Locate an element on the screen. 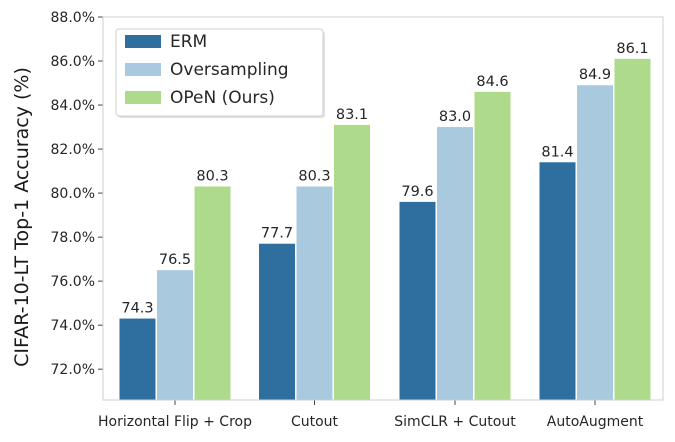 The width and height of the screenshot is (675, 442). y-tick-label: 76.0% is located at coordinates (73, 282).